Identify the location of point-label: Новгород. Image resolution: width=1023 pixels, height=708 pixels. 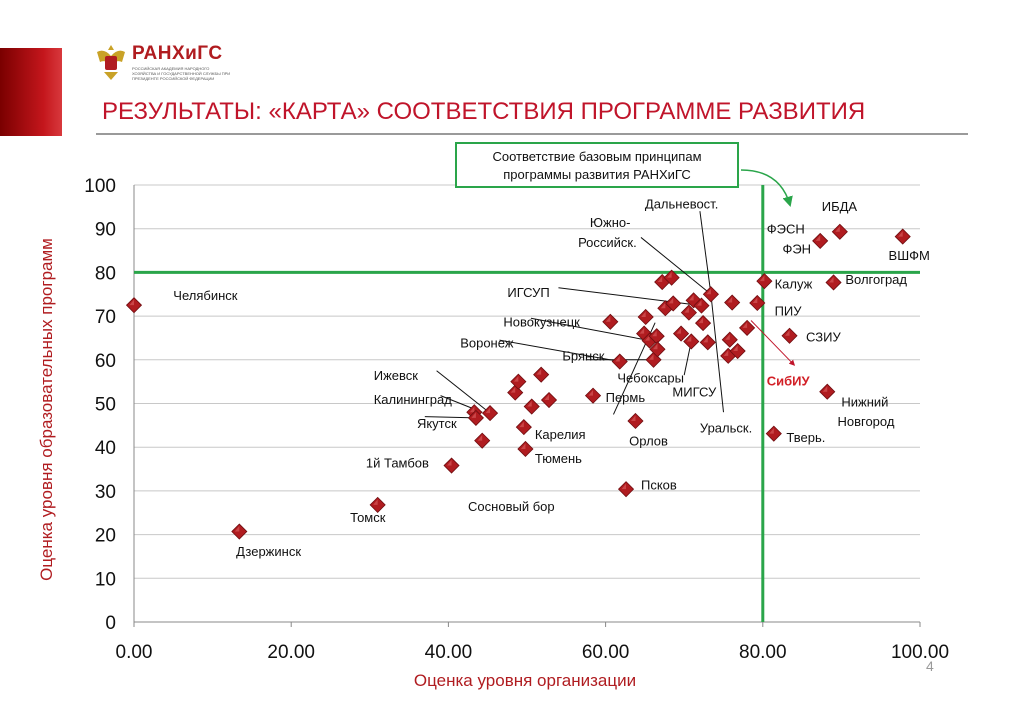
(865, 421).